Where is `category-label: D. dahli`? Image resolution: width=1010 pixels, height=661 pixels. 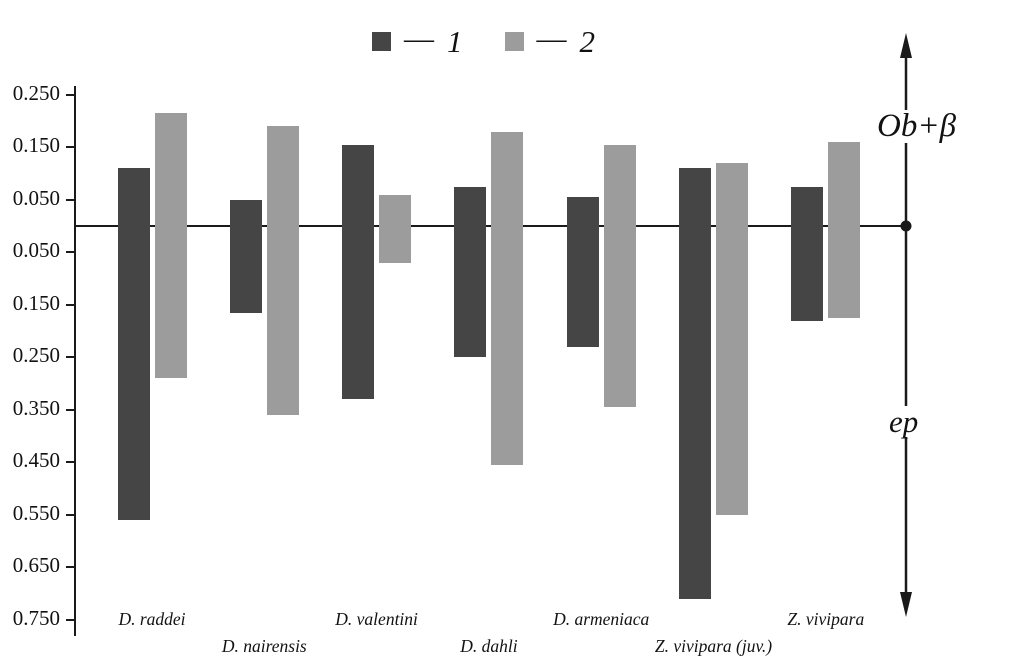
category-label: D. dahli is located at coordinates (489, 646).